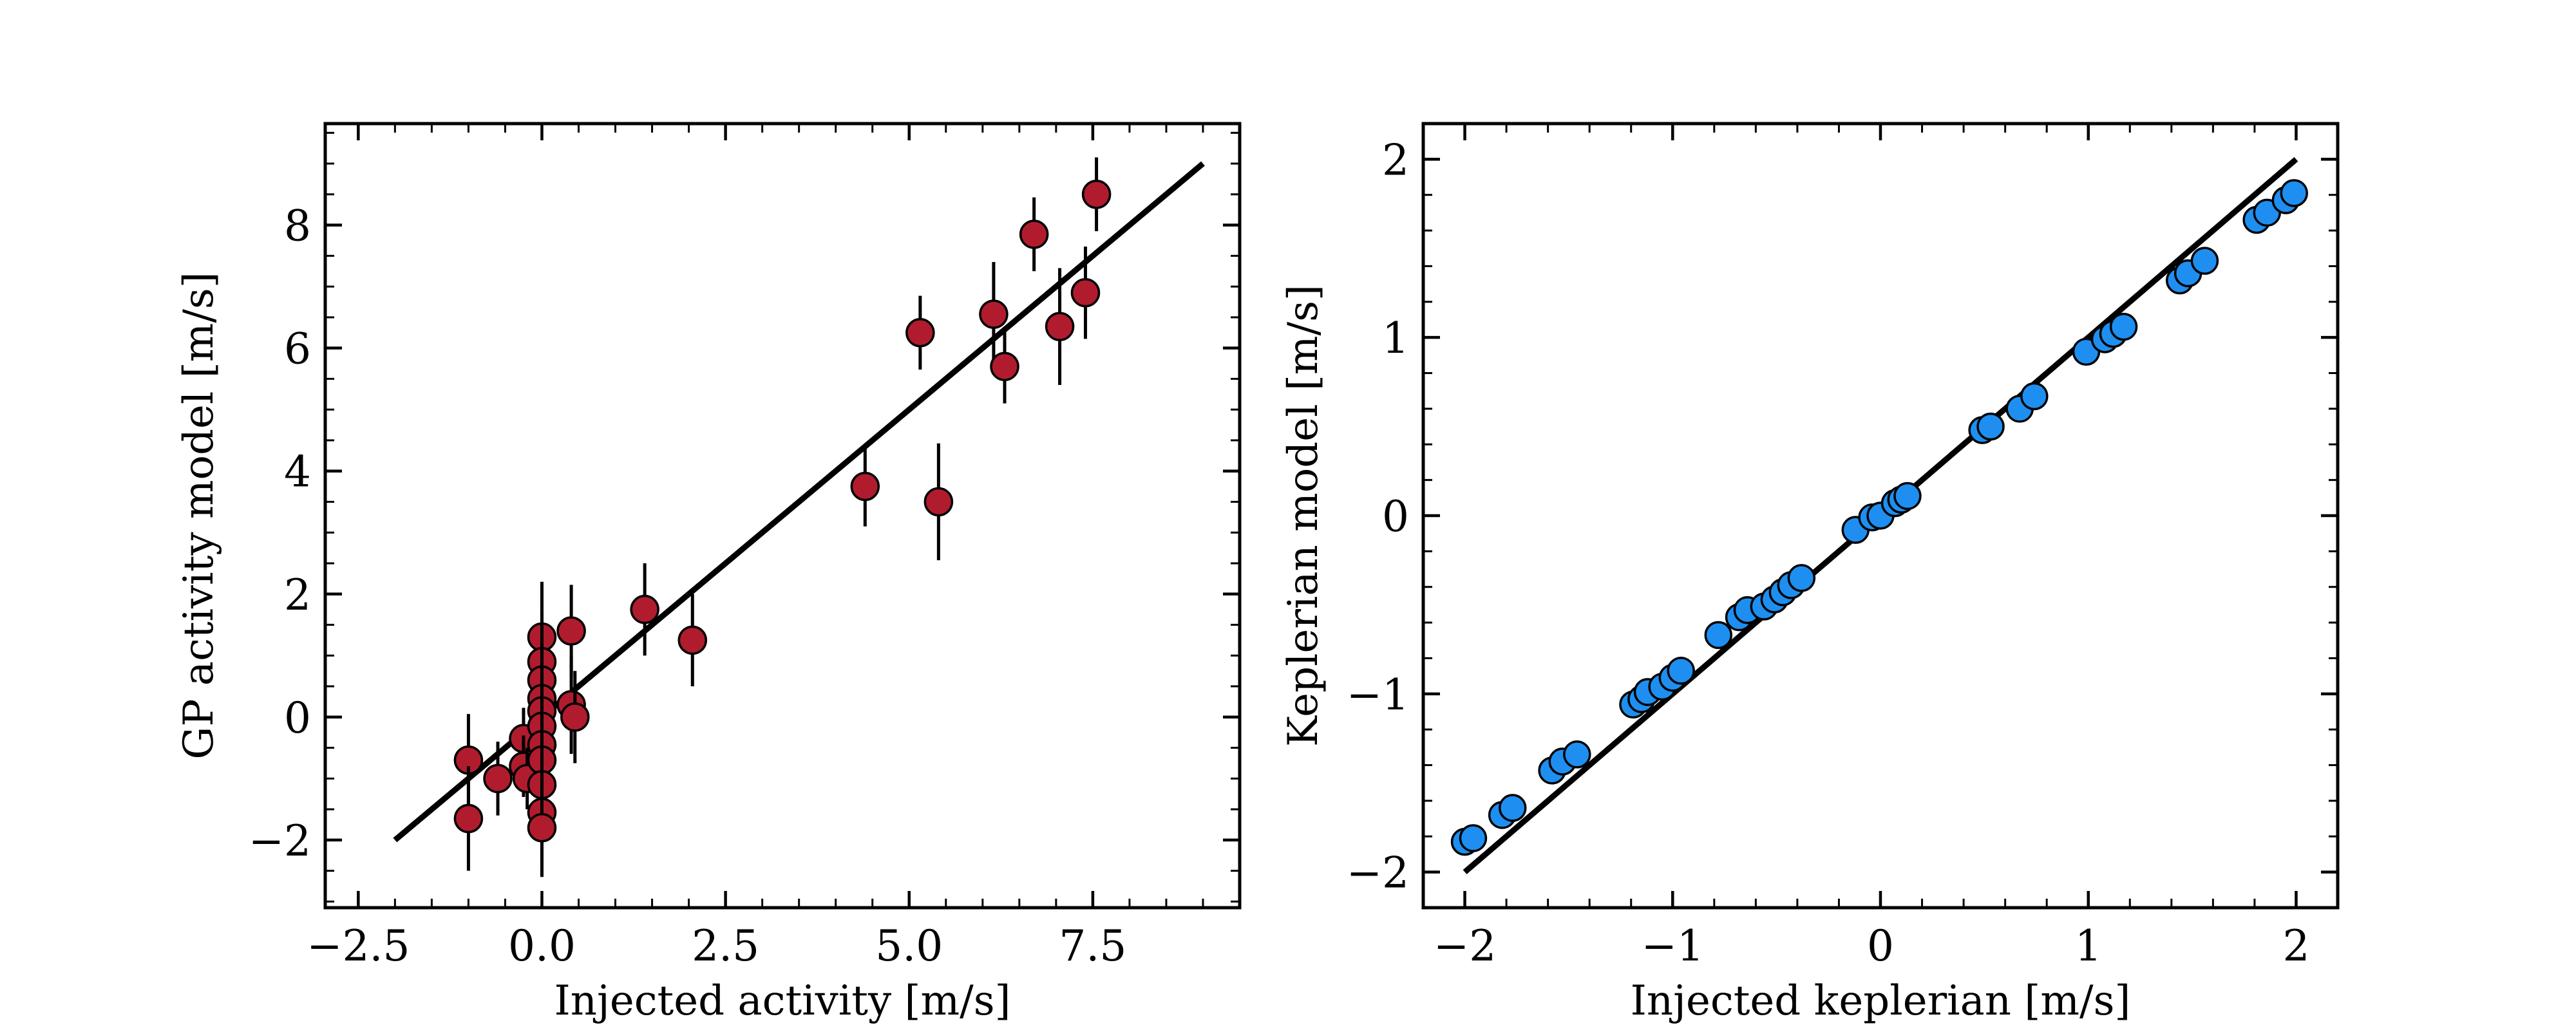  What do you see at coordinates (297, 718) in the screenshot?
I see `activity-y-tick-label: 0` at bounding box center [297, 718].